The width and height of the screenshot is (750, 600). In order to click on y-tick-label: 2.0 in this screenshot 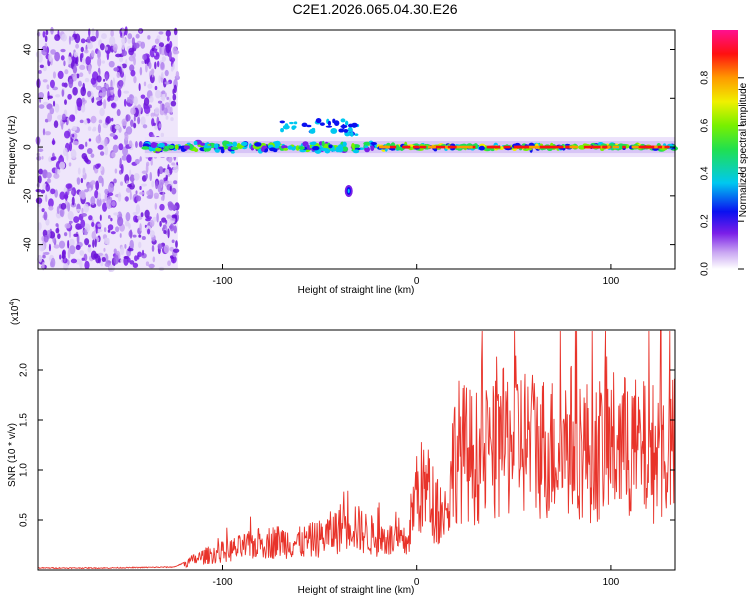, I will do `click(24, 370)`.